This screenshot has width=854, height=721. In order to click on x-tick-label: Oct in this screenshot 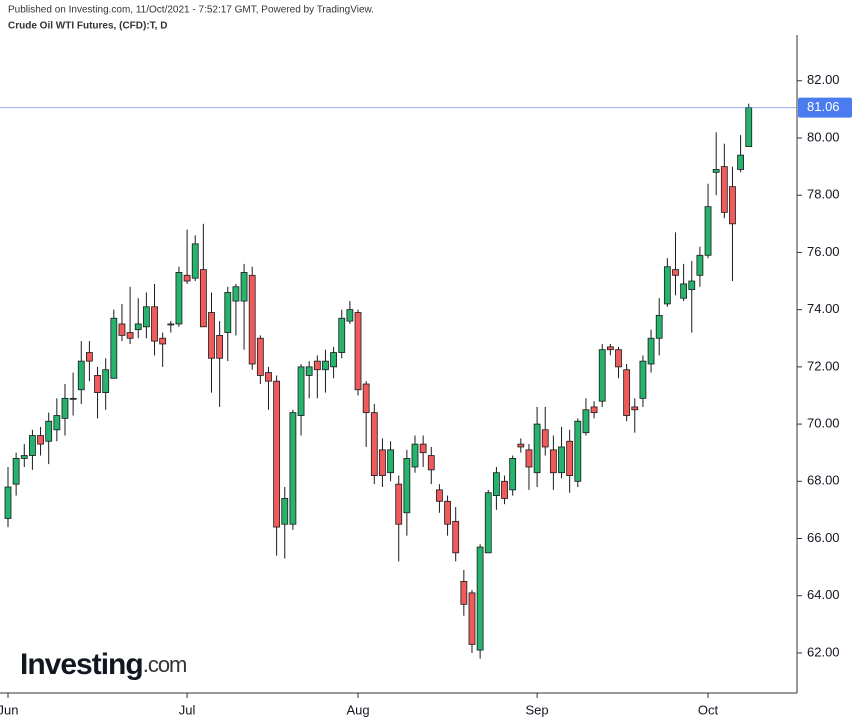, I will do `click(708, 709)`.